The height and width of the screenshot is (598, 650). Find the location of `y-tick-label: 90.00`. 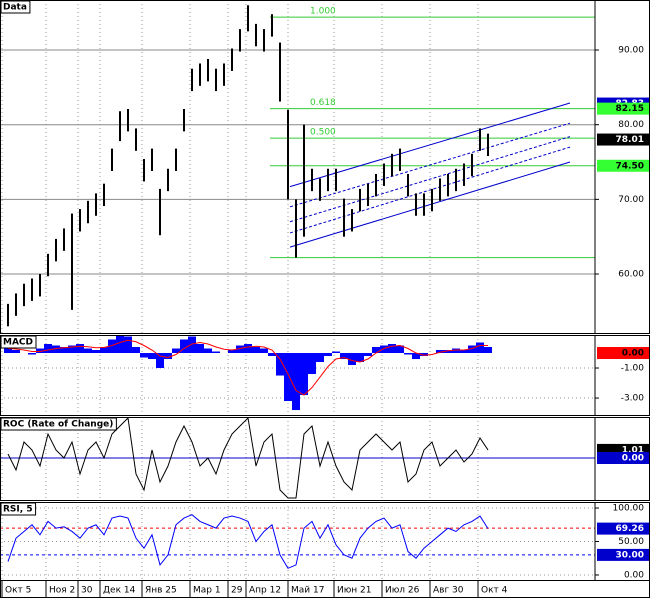

y-tick-label: 90.00 is located at coordinates (631, 51).